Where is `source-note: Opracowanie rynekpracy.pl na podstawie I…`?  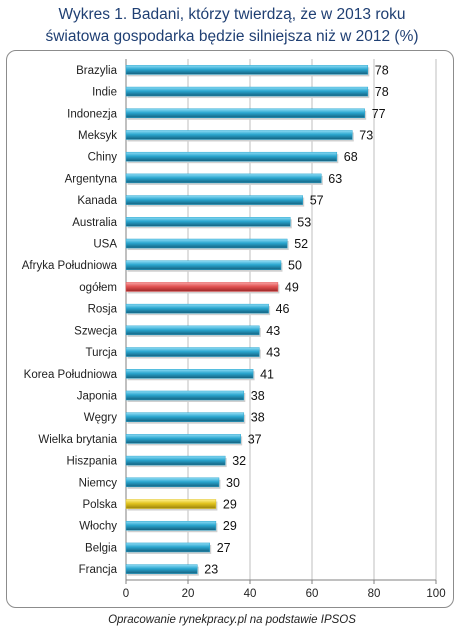
source-note: Opracowanie rynekpracy.pl na podstawie I… is located at coordinates (232, 620).